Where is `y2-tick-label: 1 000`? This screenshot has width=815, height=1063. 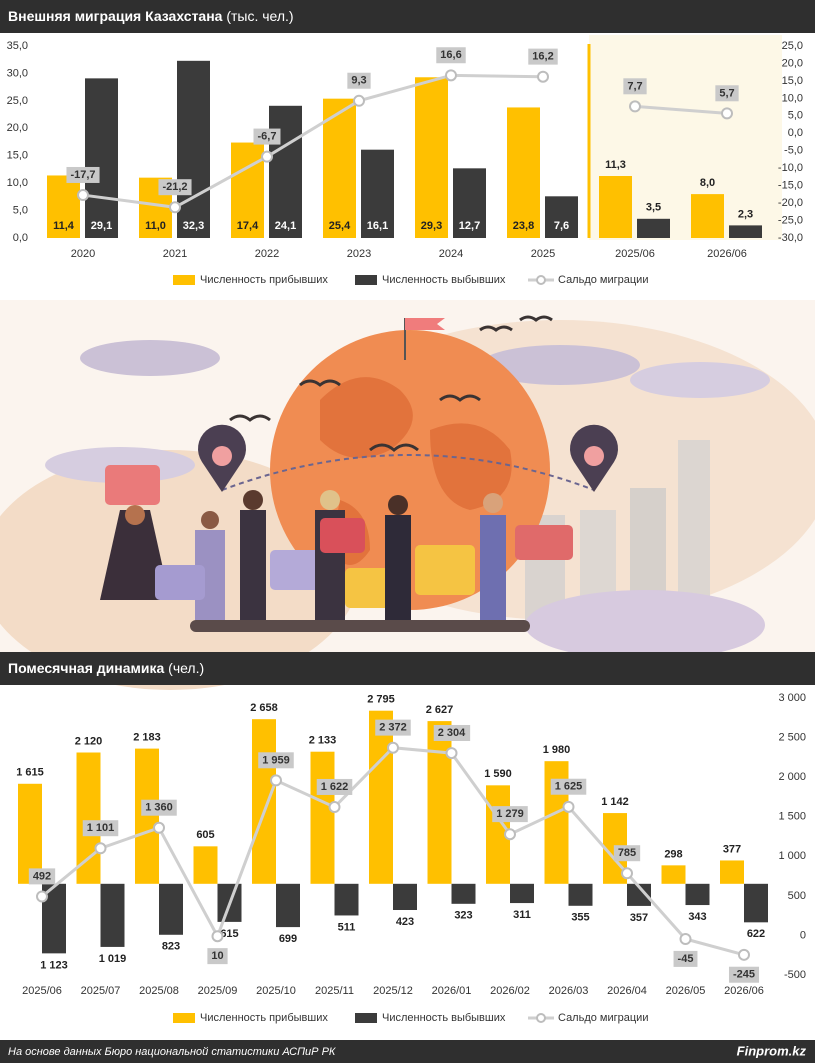 y2-tick-label: 1 000 is located at coordinates (792, 856).